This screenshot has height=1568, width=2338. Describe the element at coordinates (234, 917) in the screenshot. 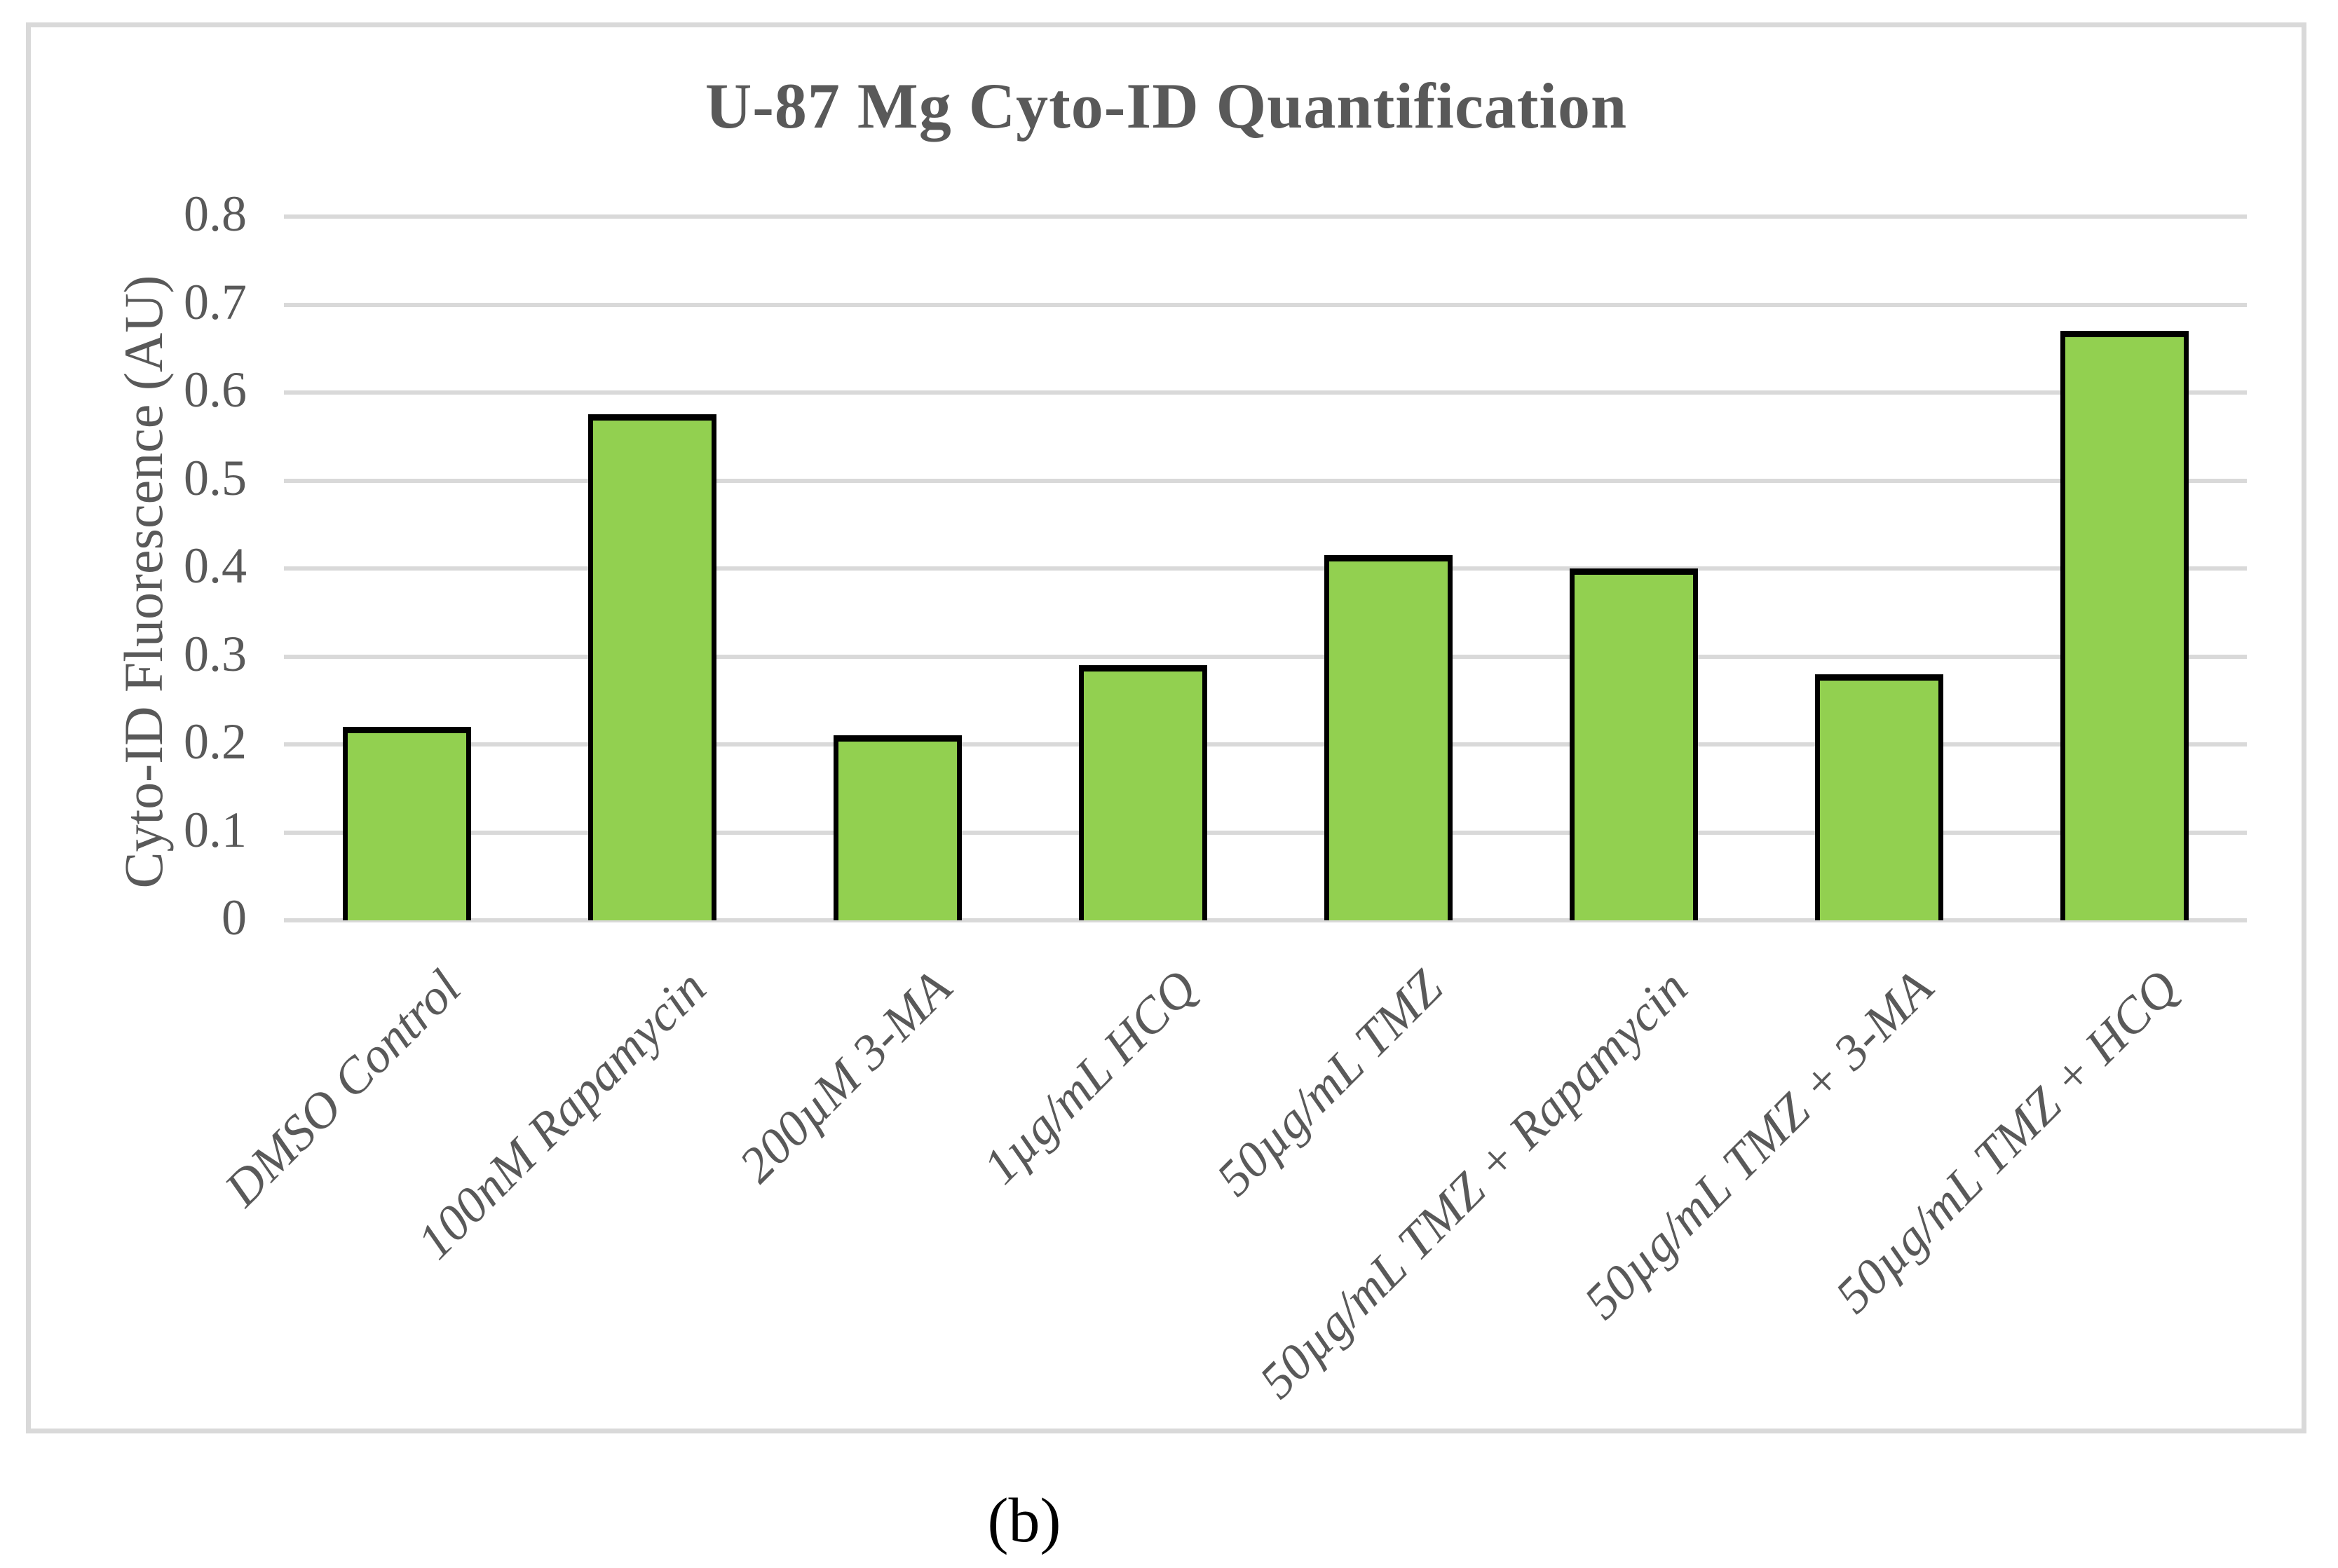

I see `y-tick-label: 0` at that location.